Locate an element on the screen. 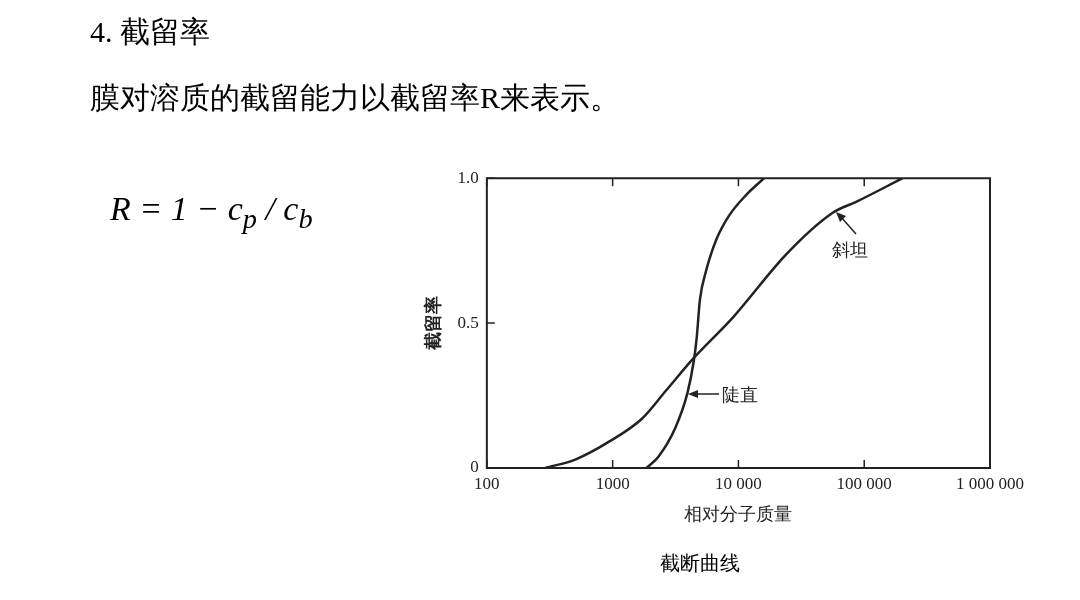  annotation: 斜坦 is located at coordinates (850, 250).